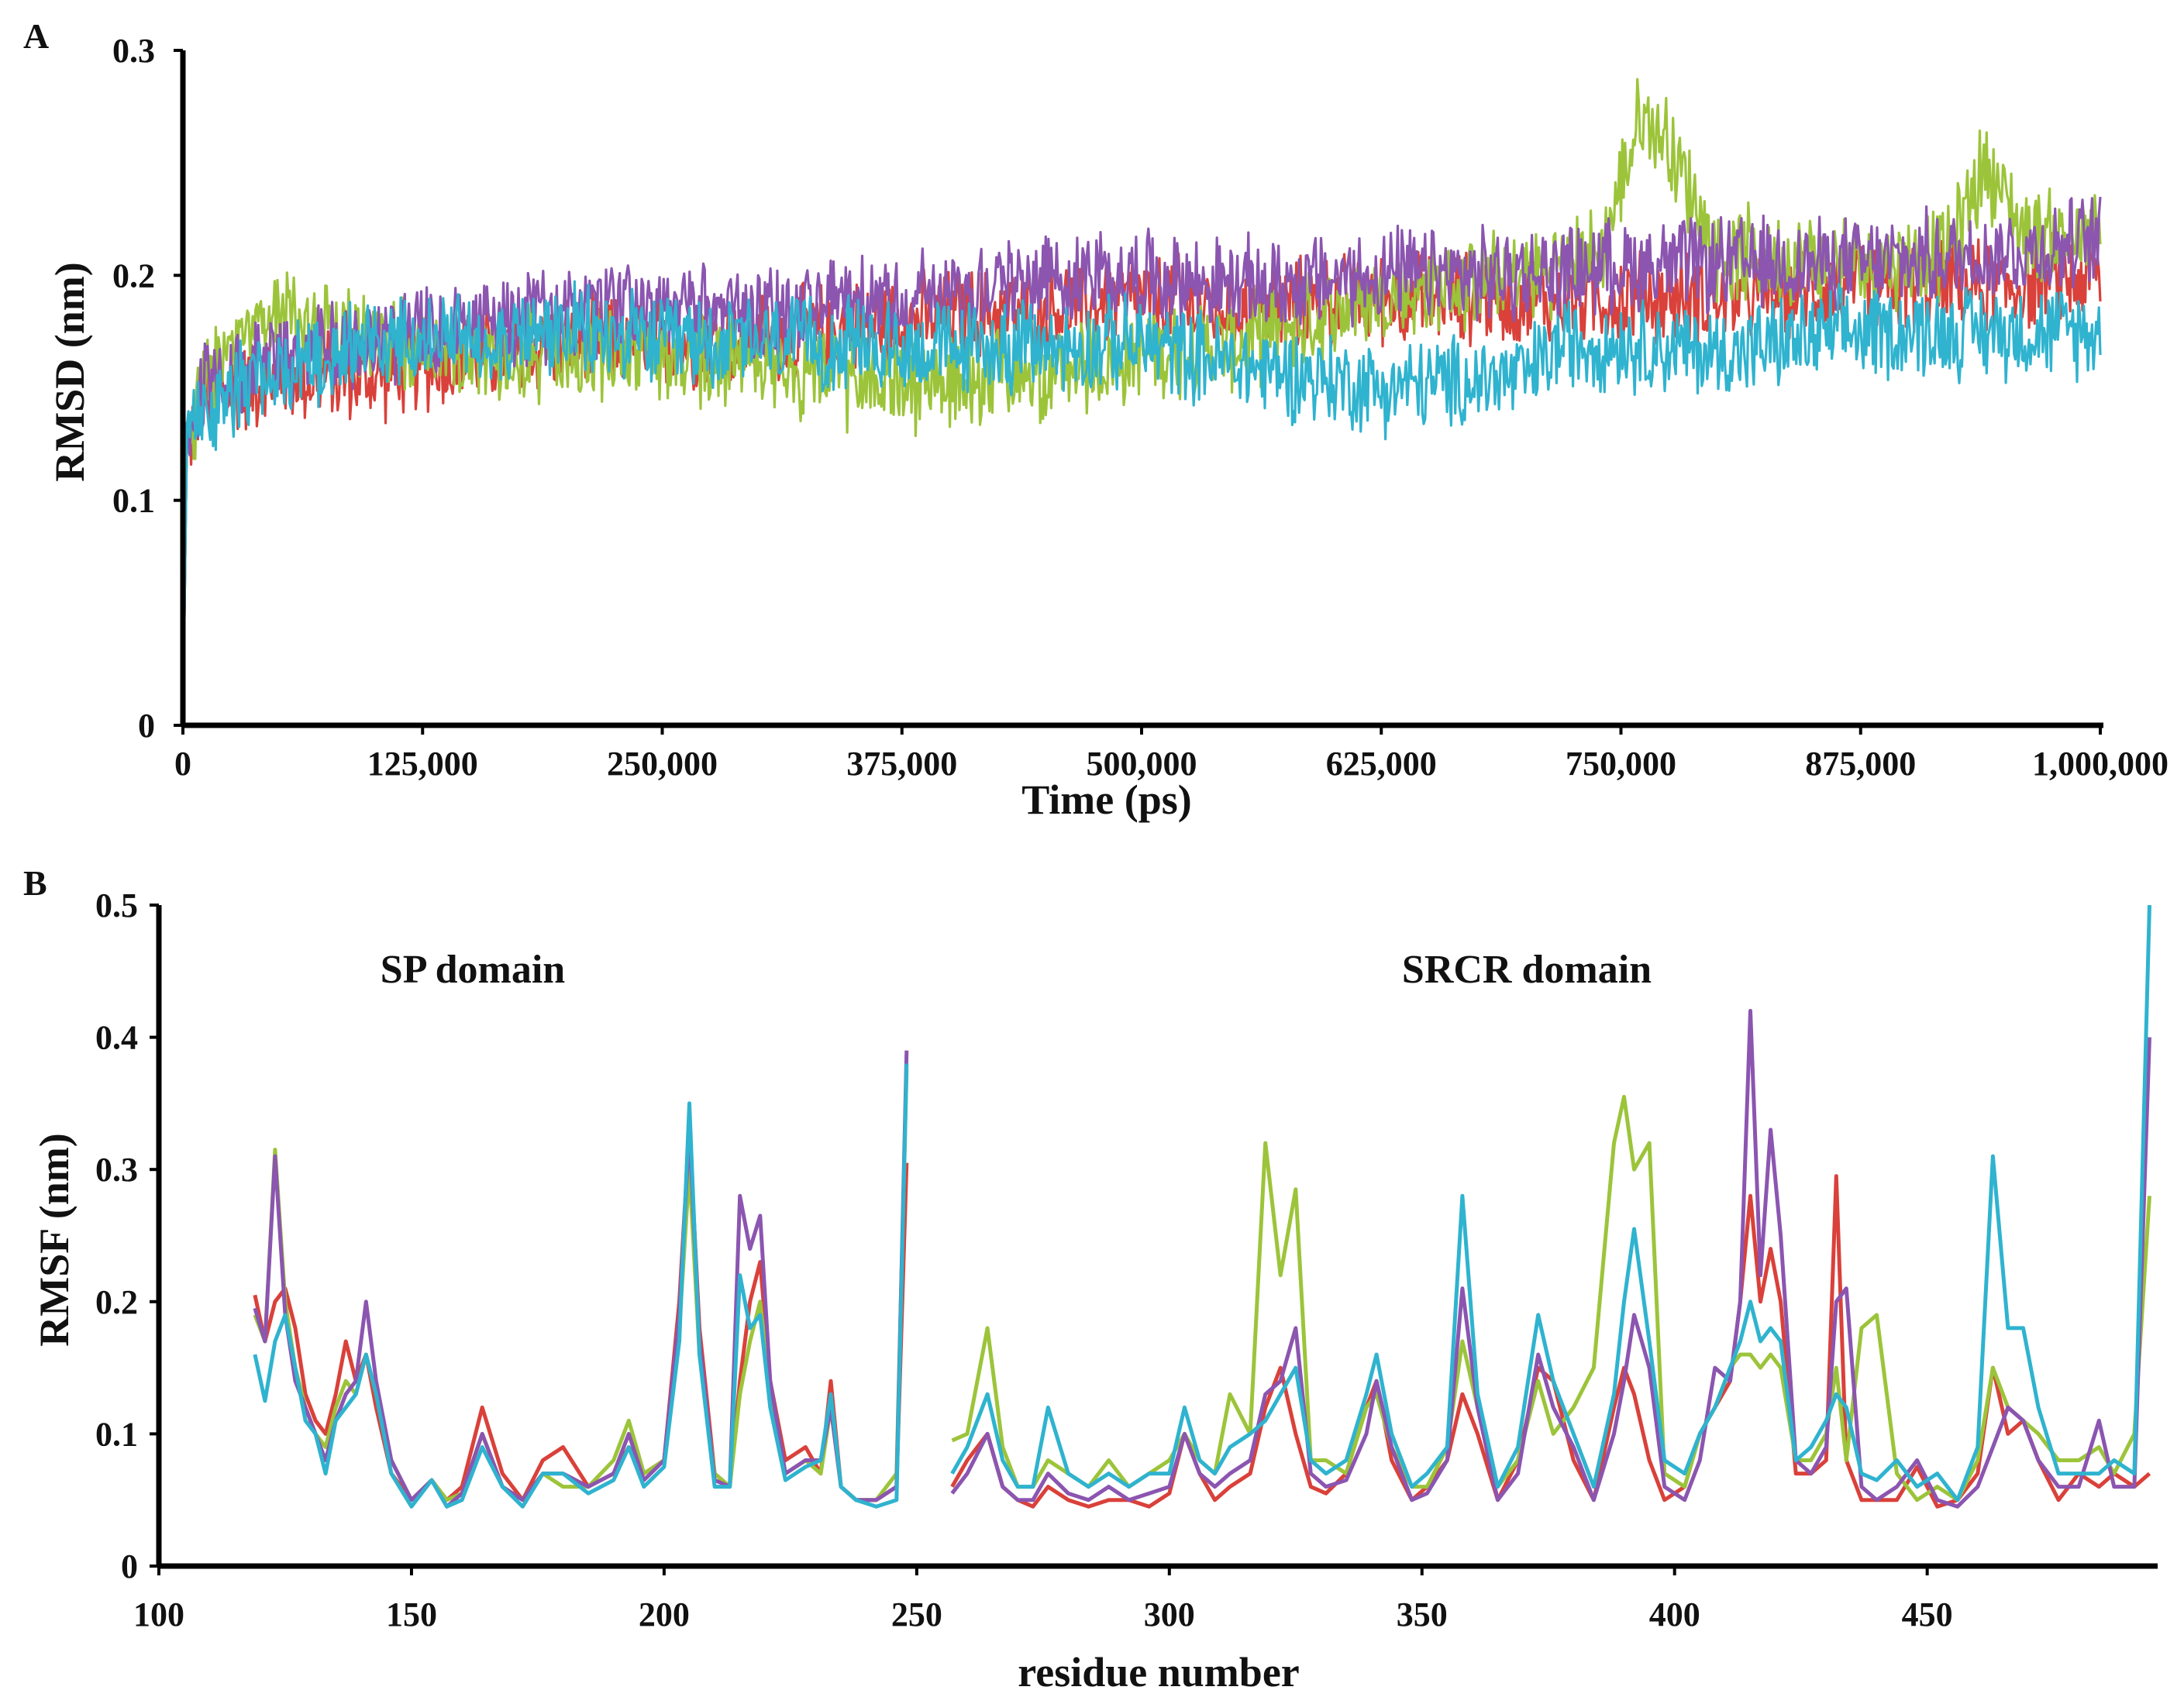 The height and width of the screenshot is (1704, 2184). Describe the element at coordinates (117, 905) in the screenshot. I see `panel-b-y-tick-label: 0.5` at that location.